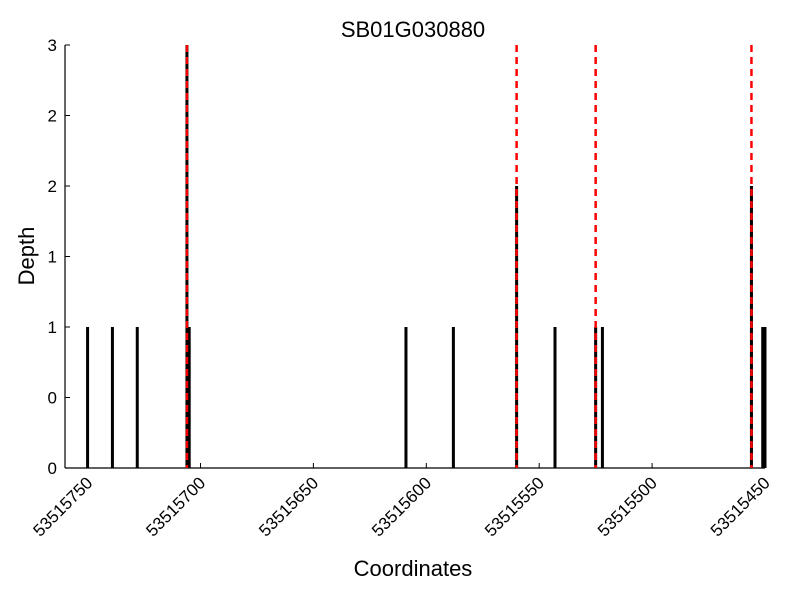 Image resolution: width=800 pixels, height=600 pixels. I want to click on x-tick-label: 53515650, so click(288, 506).